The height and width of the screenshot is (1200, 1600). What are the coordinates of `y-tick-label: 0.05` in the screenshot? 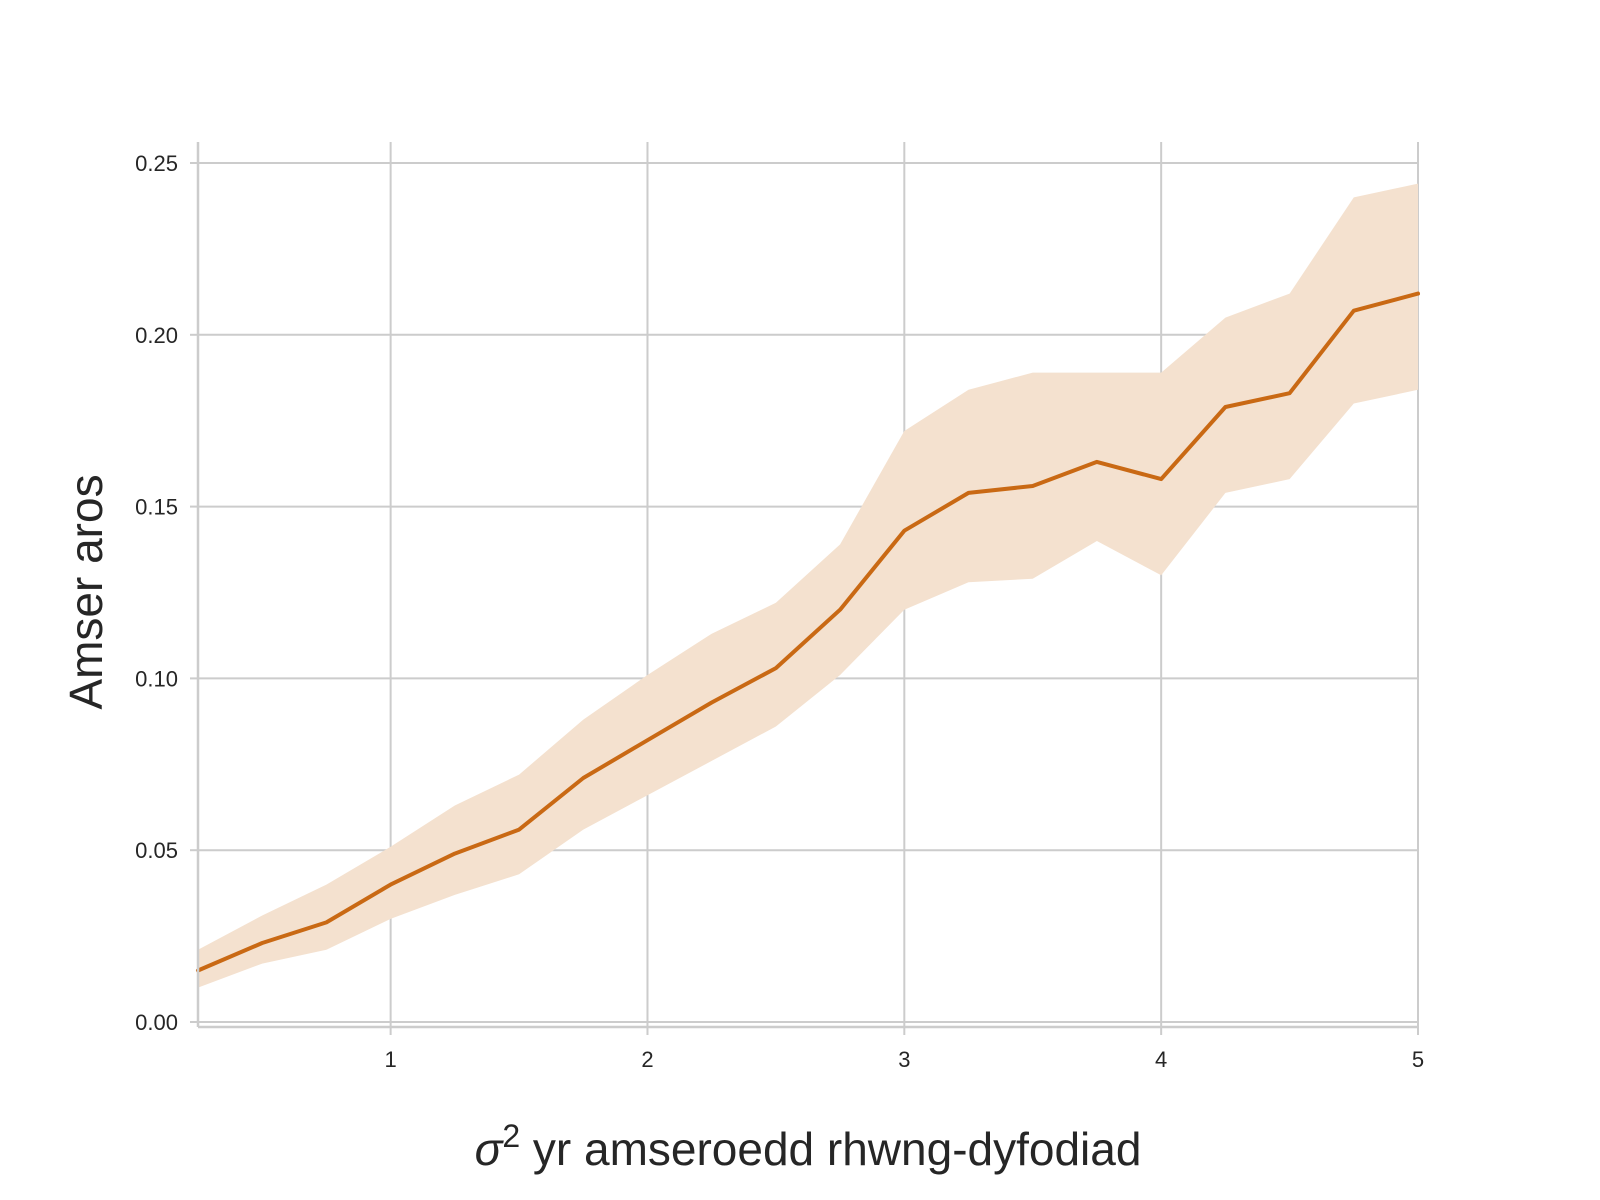 It's located at (156, 850).